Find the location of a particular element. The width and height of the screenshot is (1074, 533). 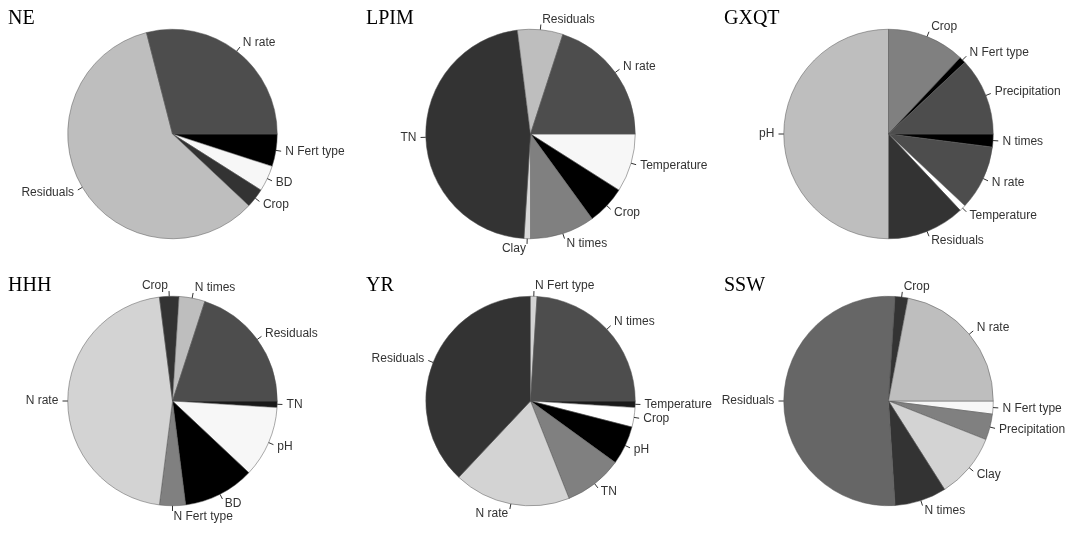

chart-title: YR is located at coordinates (380, 284).